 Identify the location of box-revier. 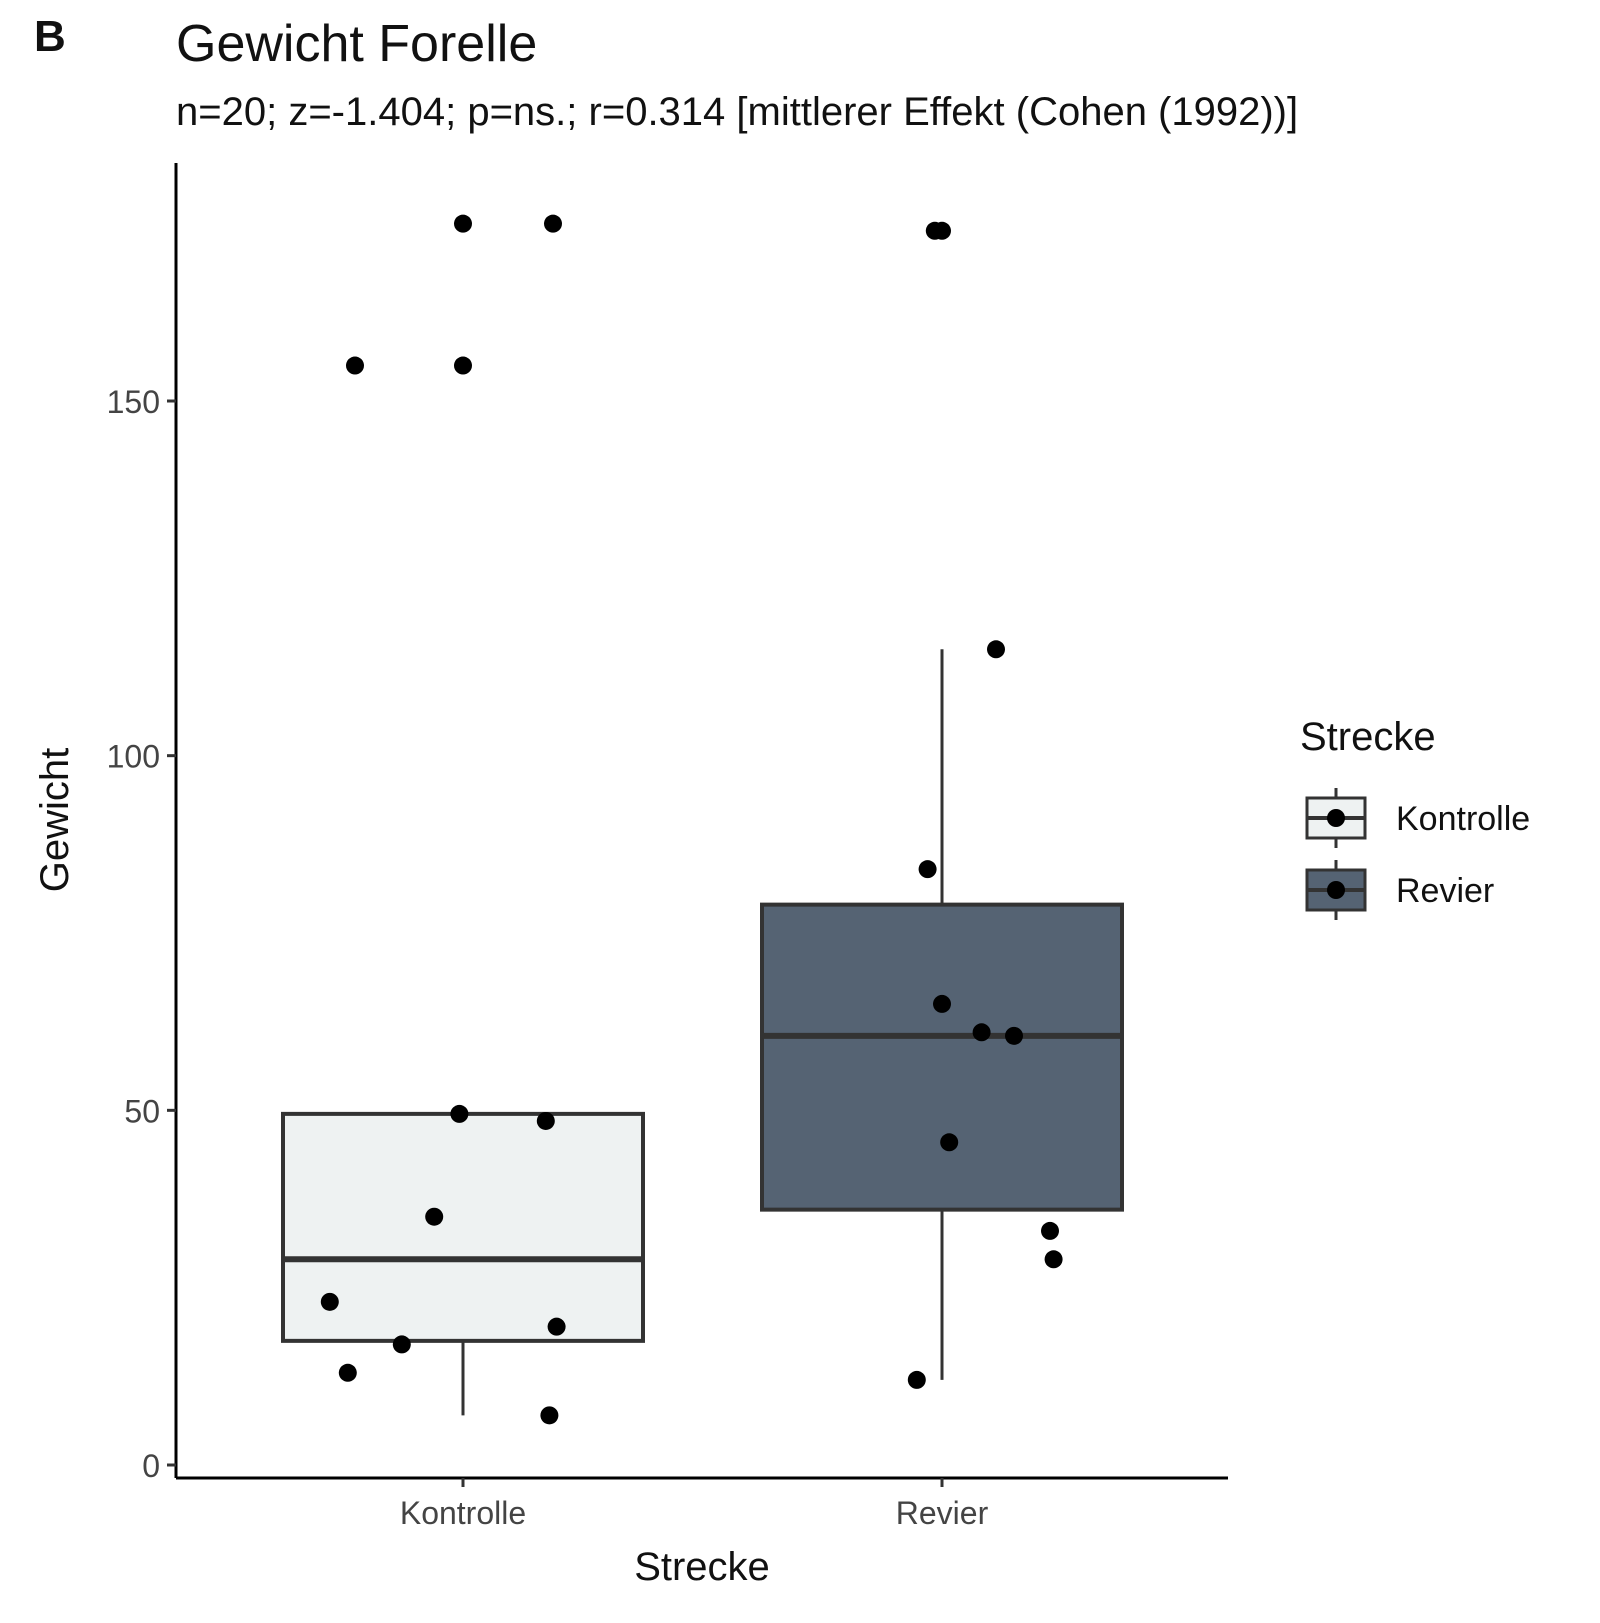
(942, 1057).